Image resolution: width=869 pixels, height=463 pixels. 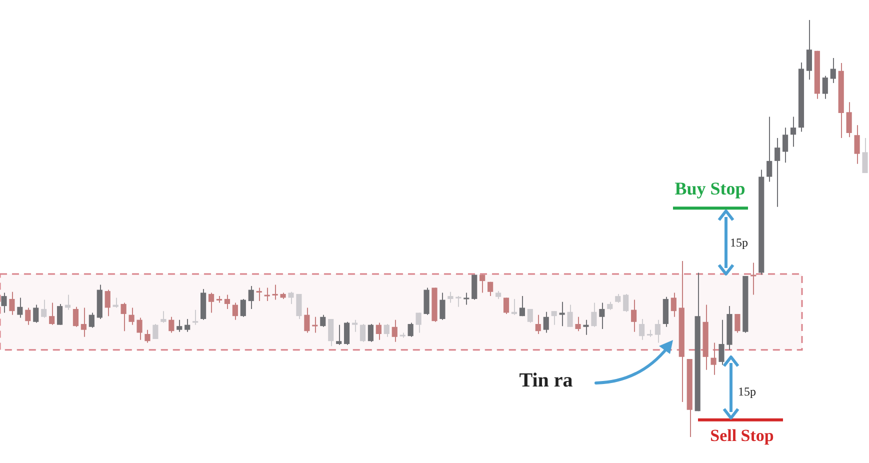 I want to click on annotation: Tin ra, so click(x=546, y=381).